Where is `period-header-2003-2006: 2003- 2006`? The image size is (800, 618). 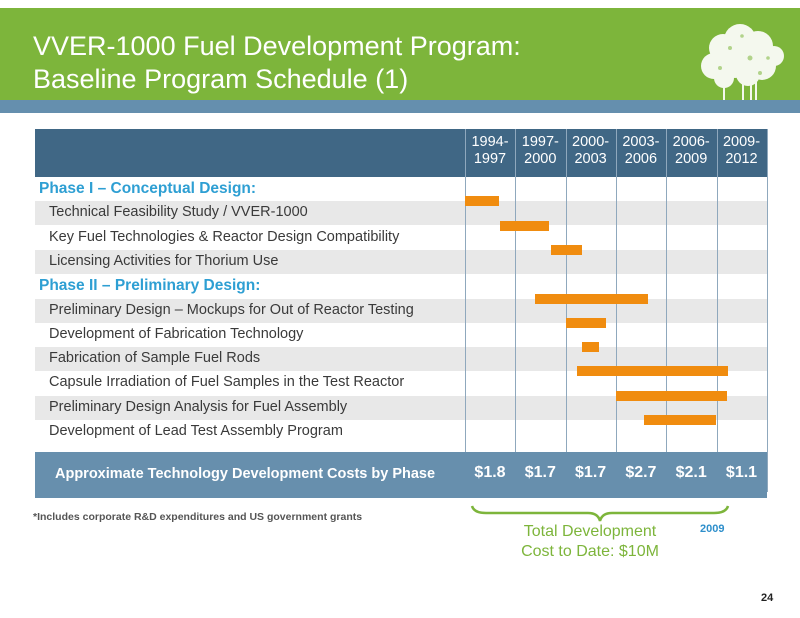 period-header-2003-2006: 2003- 2006 is located at coordinates (641, 151).